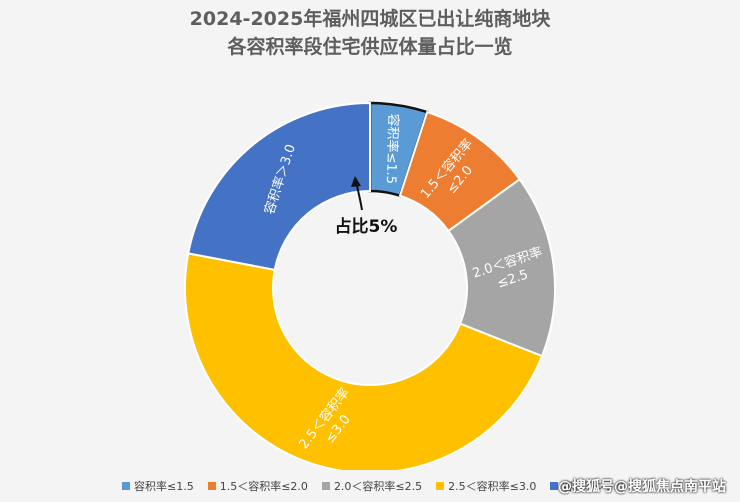  I want to click on chart-title-line-2: 各容积率段住宅供应体量占比一览, so click(370, 47).